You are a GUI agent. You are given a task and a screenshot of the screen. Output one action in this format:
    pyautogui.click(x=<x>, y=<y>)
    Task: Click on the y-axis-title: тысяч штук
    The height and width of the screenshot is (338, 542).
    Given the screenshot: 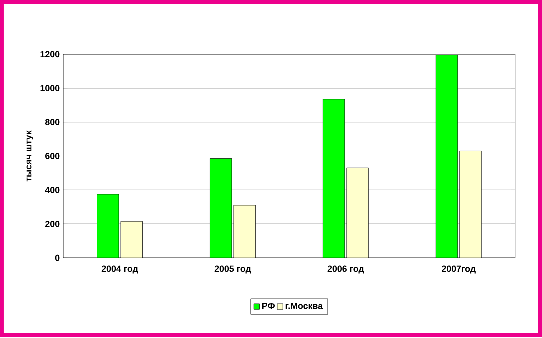 What is the action you would take?
    pyautogui.click(x=30, y=156)
    